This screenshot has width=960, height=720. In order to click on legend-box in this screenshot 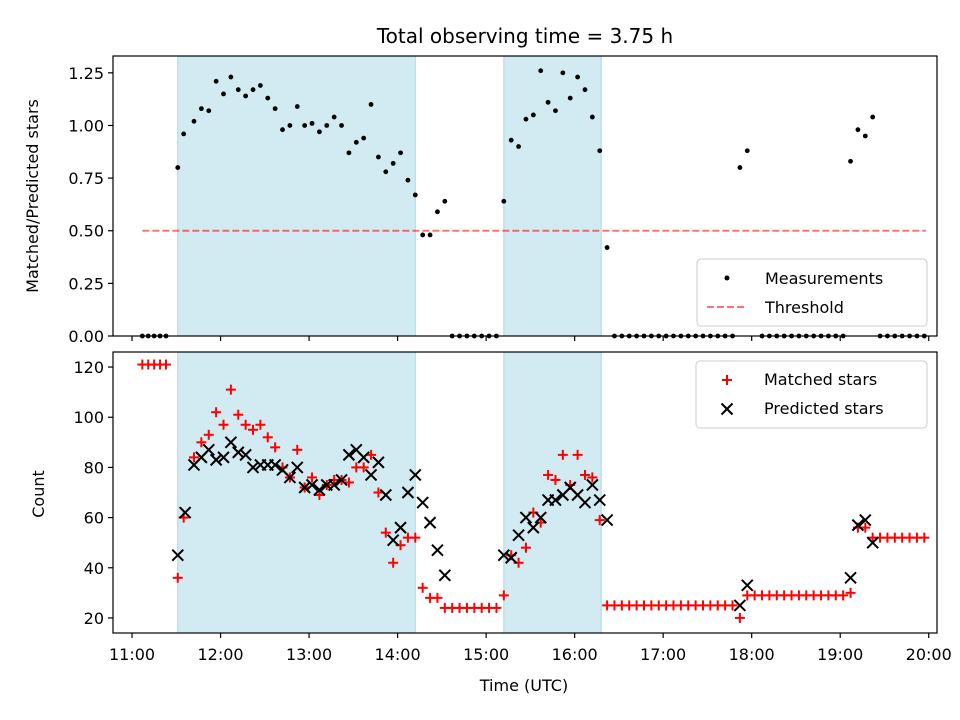, I will do `click(811, 394)`.